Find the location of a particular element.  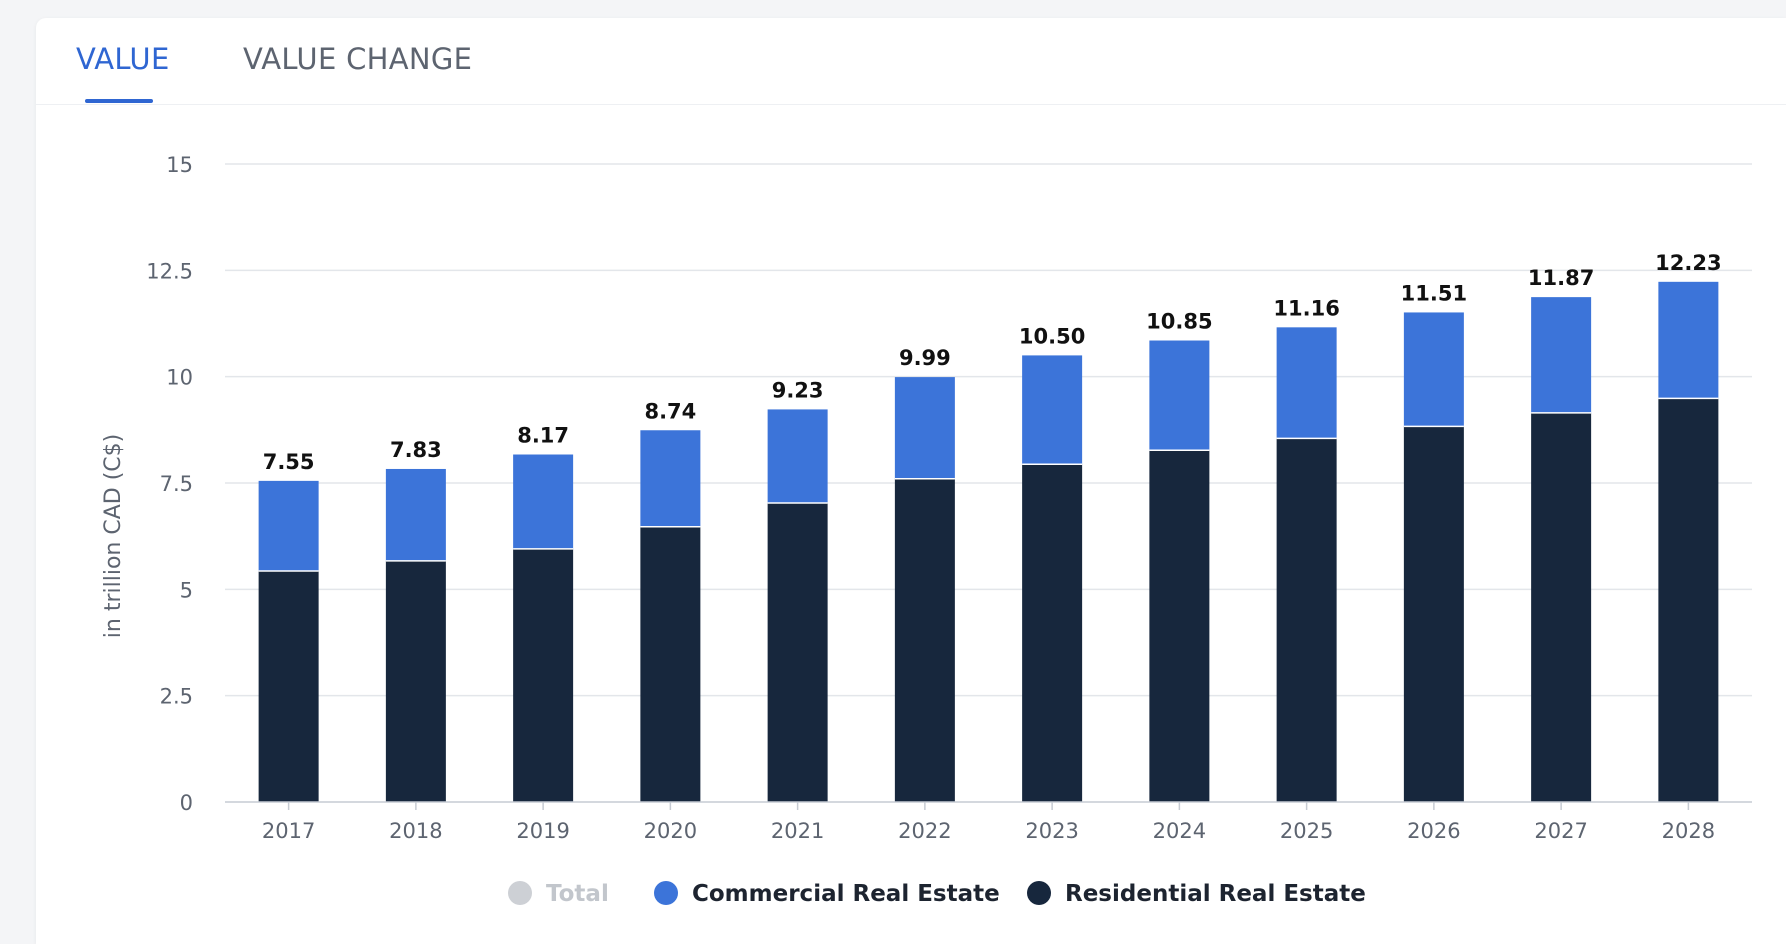

y-tick-label: 7.5 is located at coordinates (176, 484).